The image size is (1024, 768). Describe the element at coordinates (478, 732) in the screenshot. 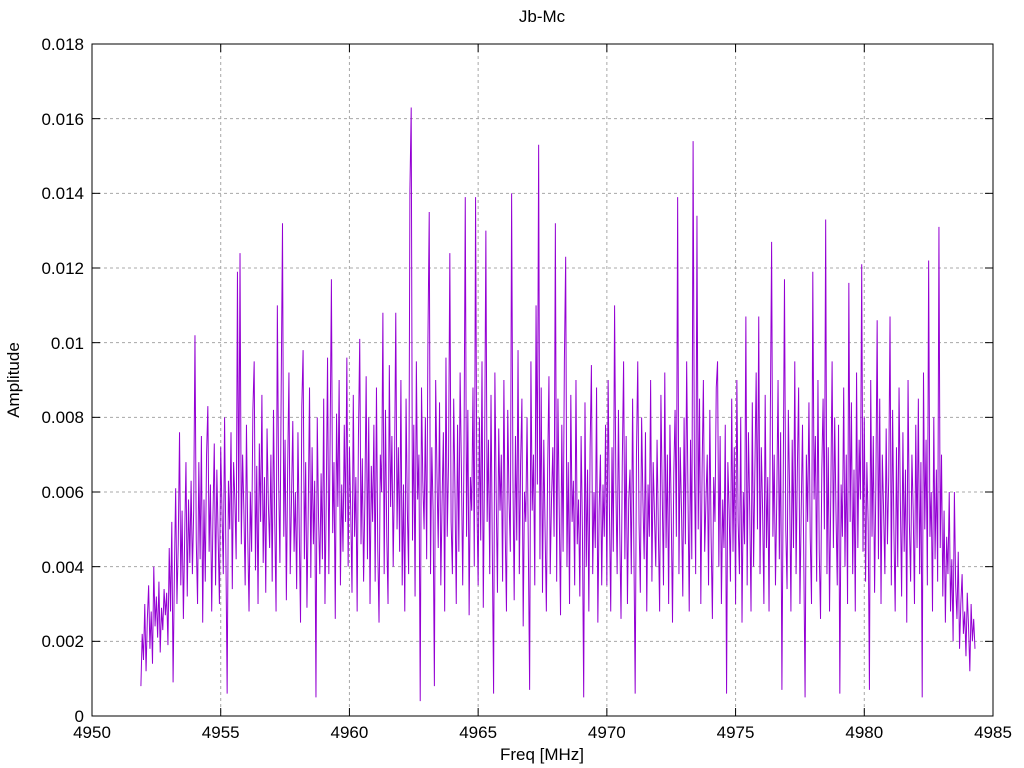

I see `x-tick-label: 4965` at that location.